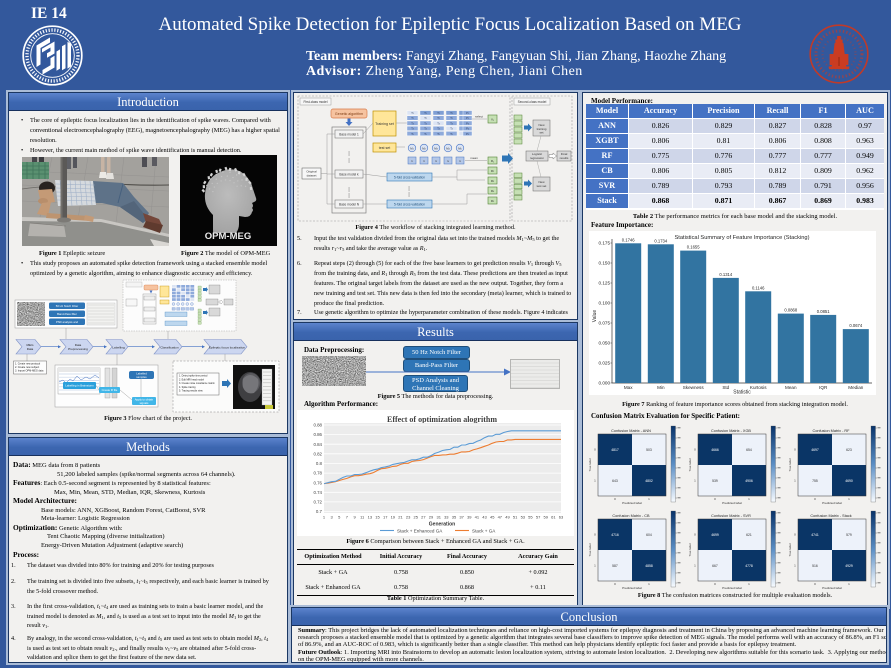  Describe the element at coordinates (749, 535) in the screenshot. I see `svg-text: 621` at that location.